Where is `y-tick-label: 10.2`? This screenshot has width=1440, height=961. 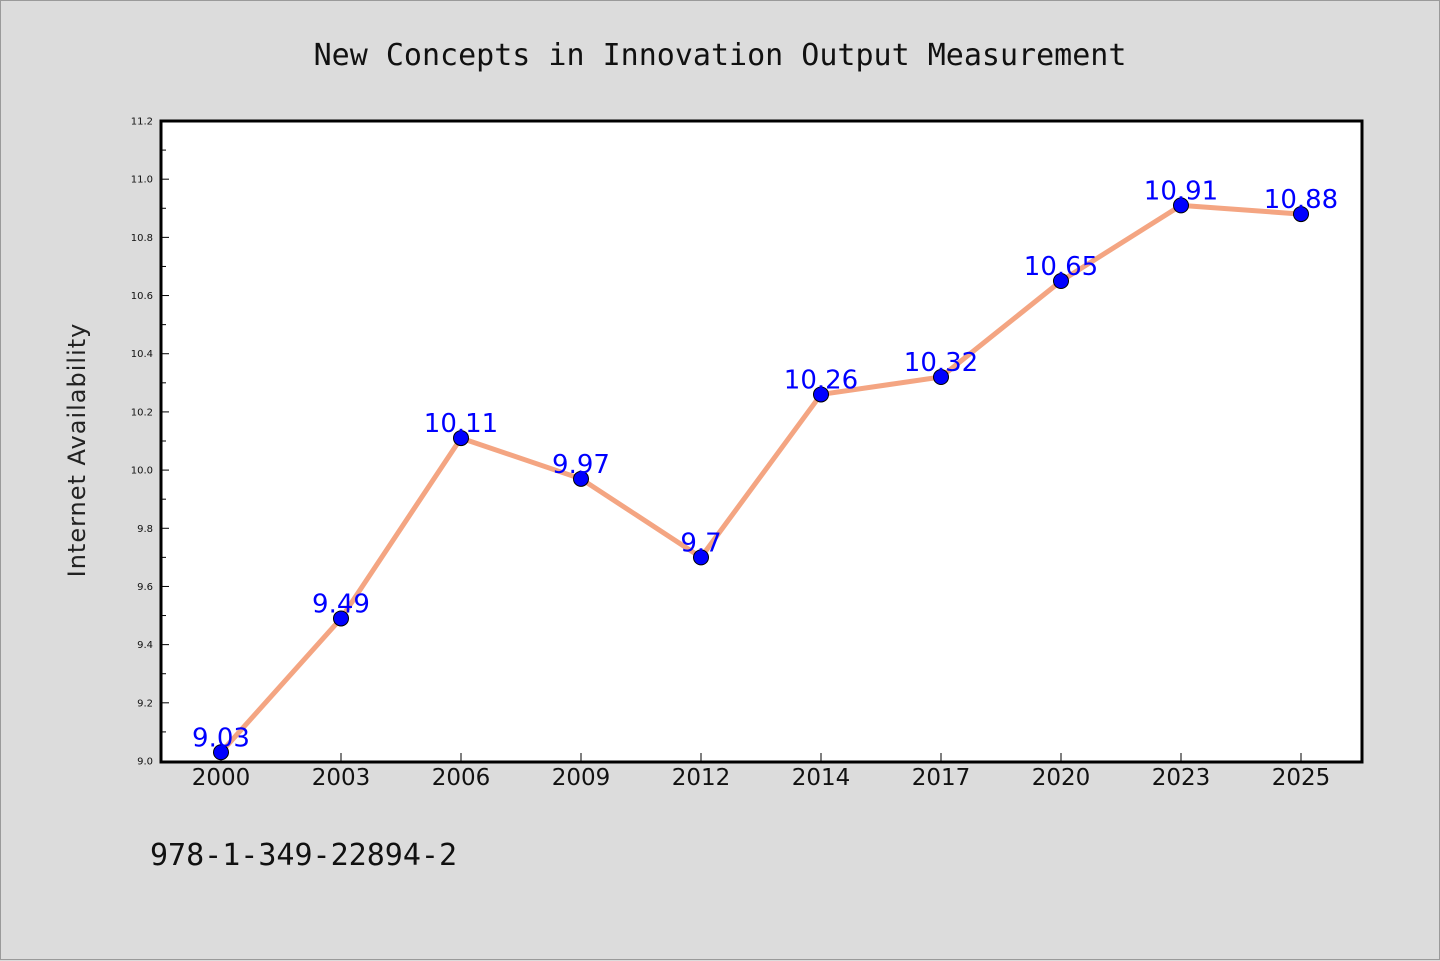 y-tick-label: 10.2 is located at coordinates (142, 412).